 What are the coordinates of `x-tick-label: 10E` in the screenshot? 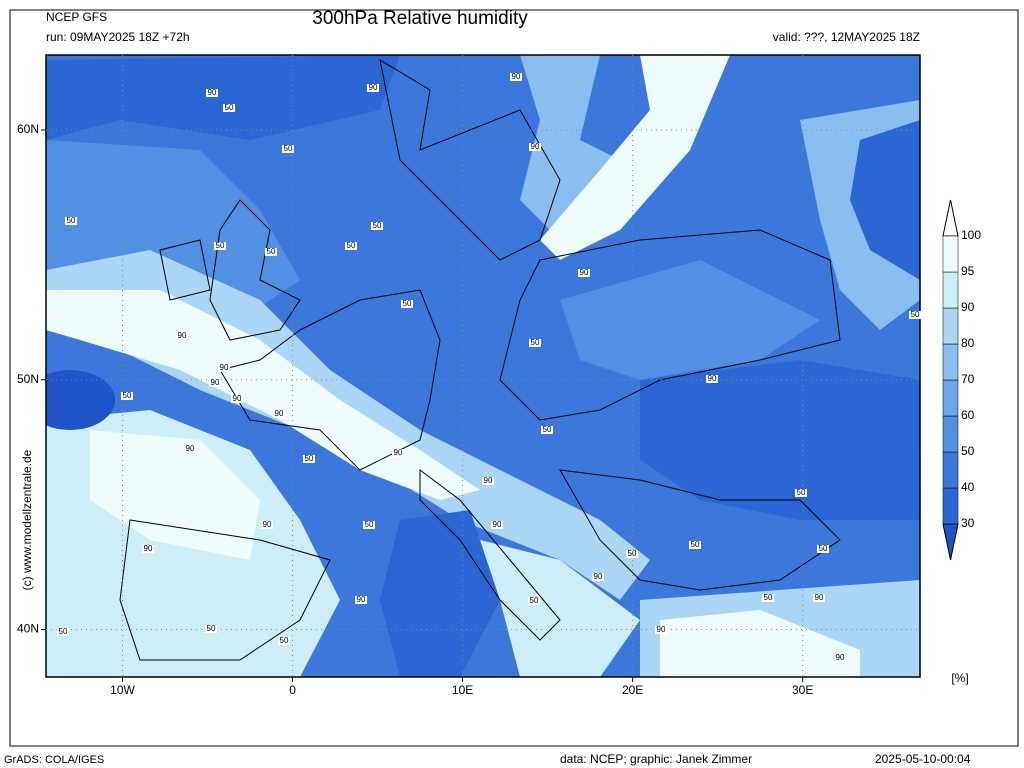 It's located at (462, 690).